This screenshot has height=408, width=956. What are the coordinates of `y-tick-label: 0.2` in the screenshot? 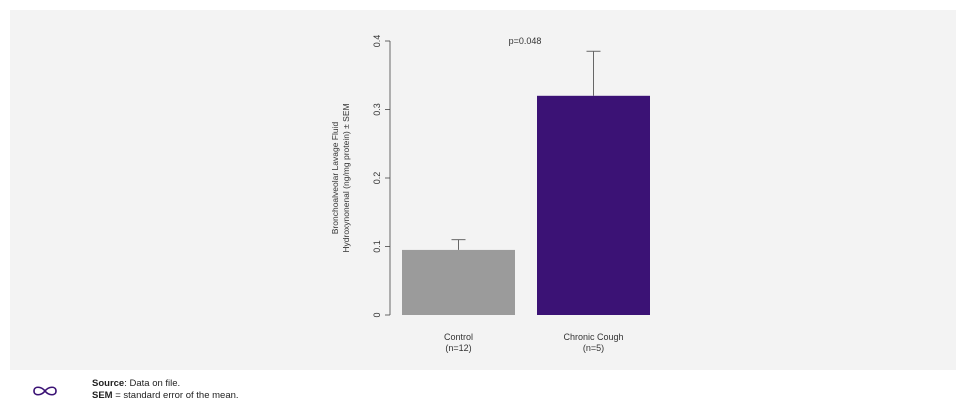 It's located at (377, 178).